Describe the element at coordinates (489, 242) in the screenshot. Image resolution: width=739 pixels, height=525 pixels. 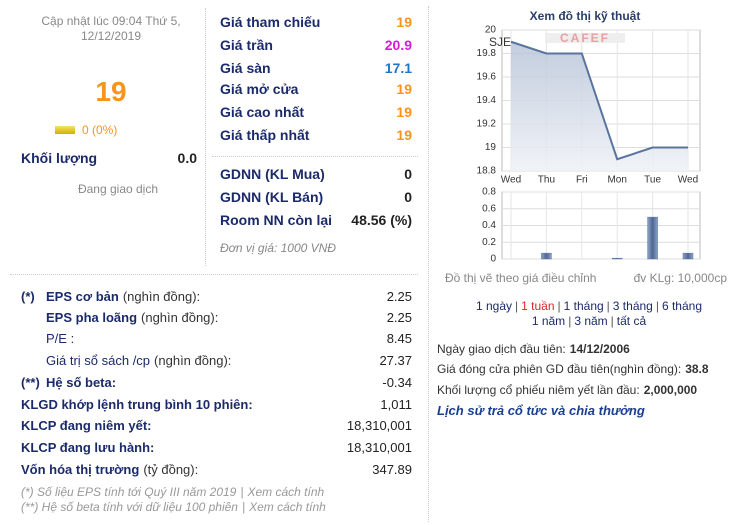
I see `y-tick-label: 0.2` at that location.